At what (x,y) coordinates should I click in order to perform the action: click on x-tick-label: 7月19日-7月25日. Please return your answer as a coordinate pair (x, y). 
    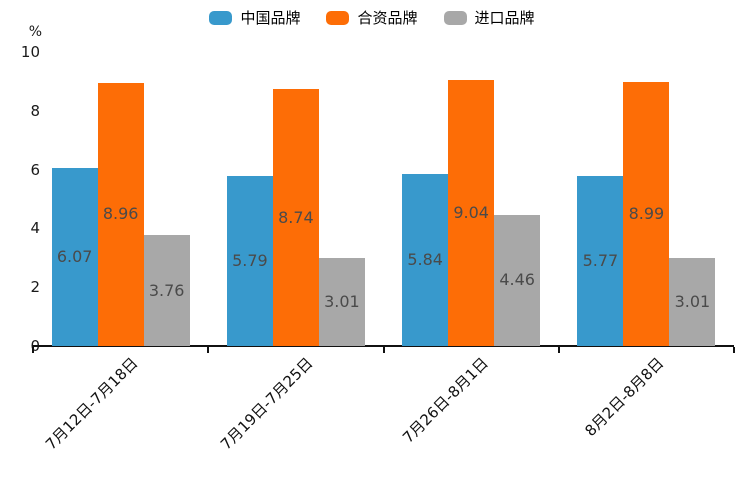
    Looking at the image, I should click on (267, 404).